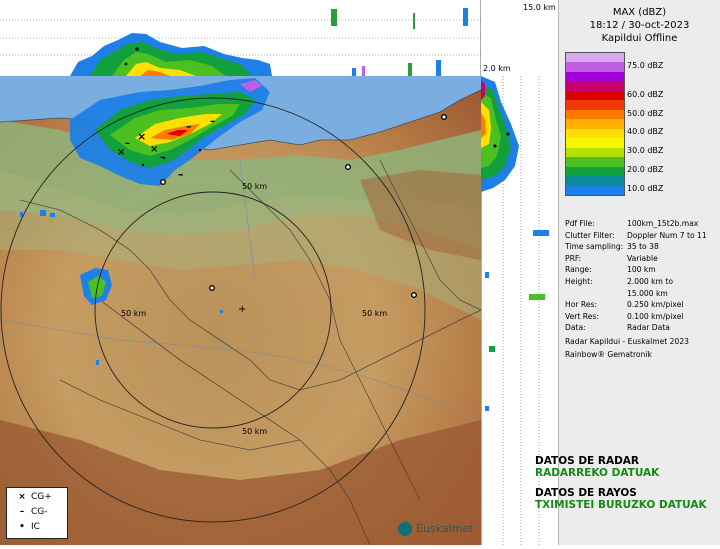  Describe the element at coordinates (645, 113) in the screenshot. I see `scale-label: 50.0 dBZ` at that location.